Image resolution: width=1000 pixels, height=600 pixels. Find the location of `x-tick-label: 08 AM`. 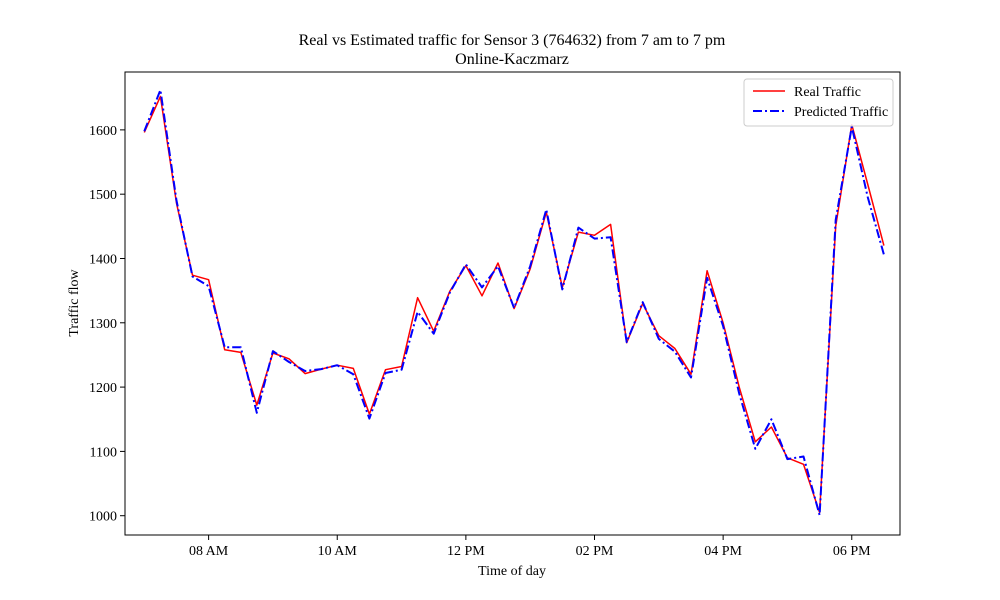

x-tick-label: 08 AM is located at coordinates (209, 551).